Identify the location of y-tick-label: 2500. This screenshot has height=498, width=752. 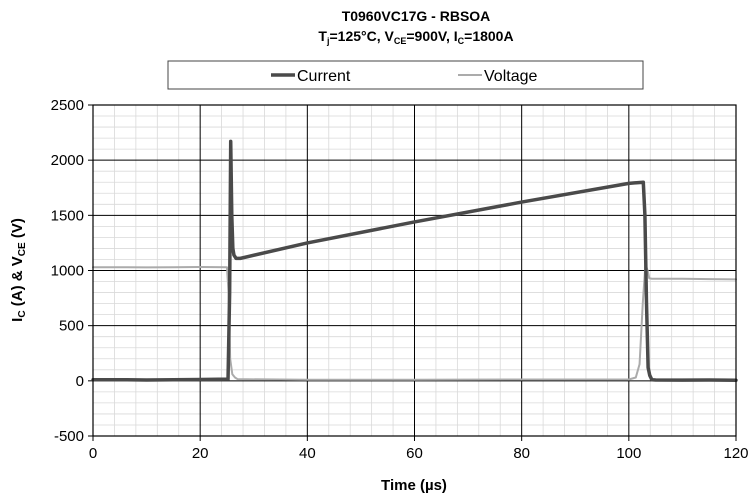
(67, 105).